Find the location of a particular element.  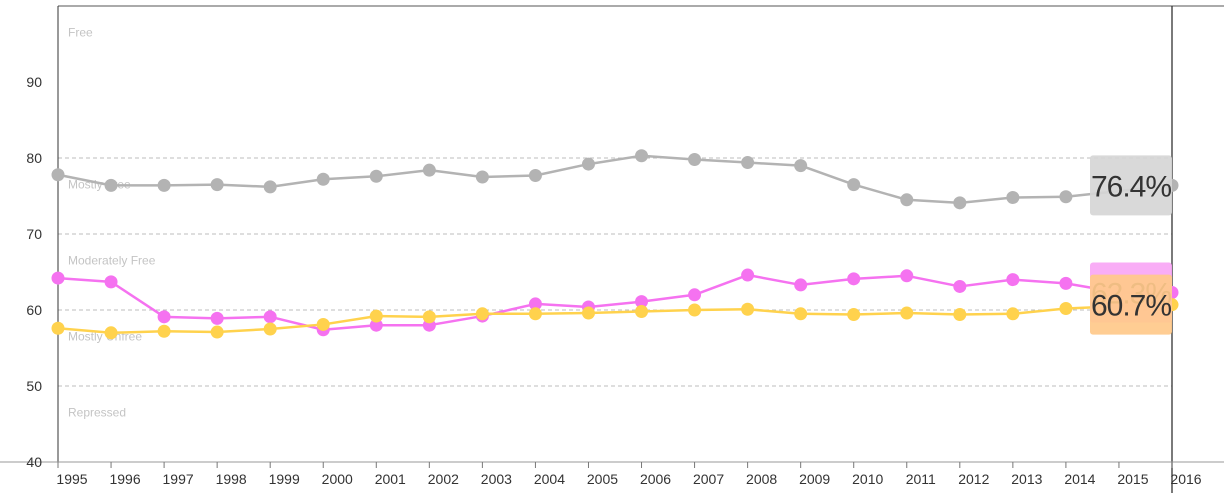

x-tick-label: 2010 is located at coordinates (867, 479).